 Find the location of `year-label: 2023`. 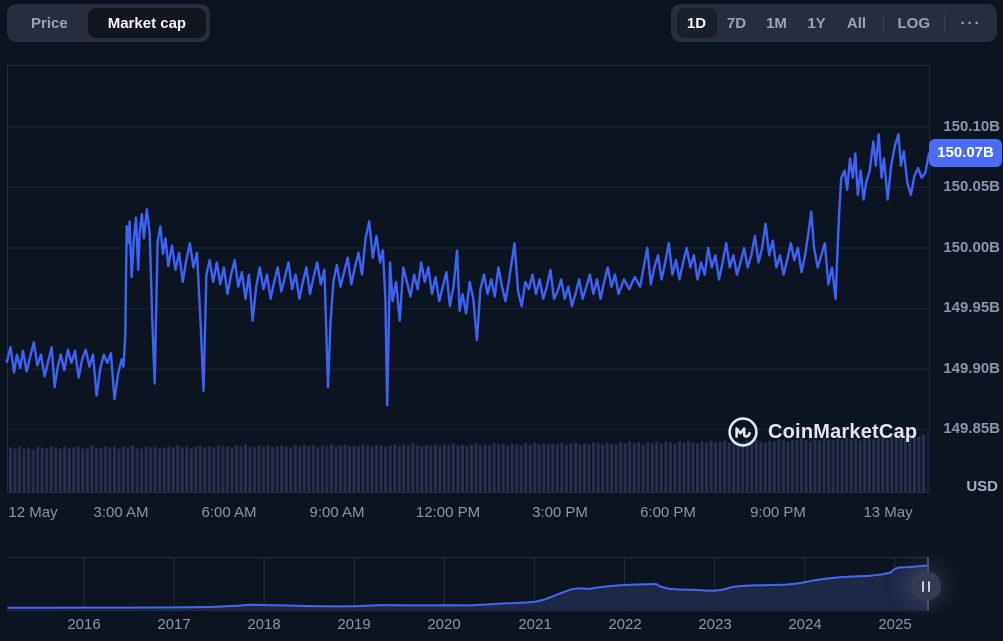

year-label: 2023 is located at coordinates (715, 624).